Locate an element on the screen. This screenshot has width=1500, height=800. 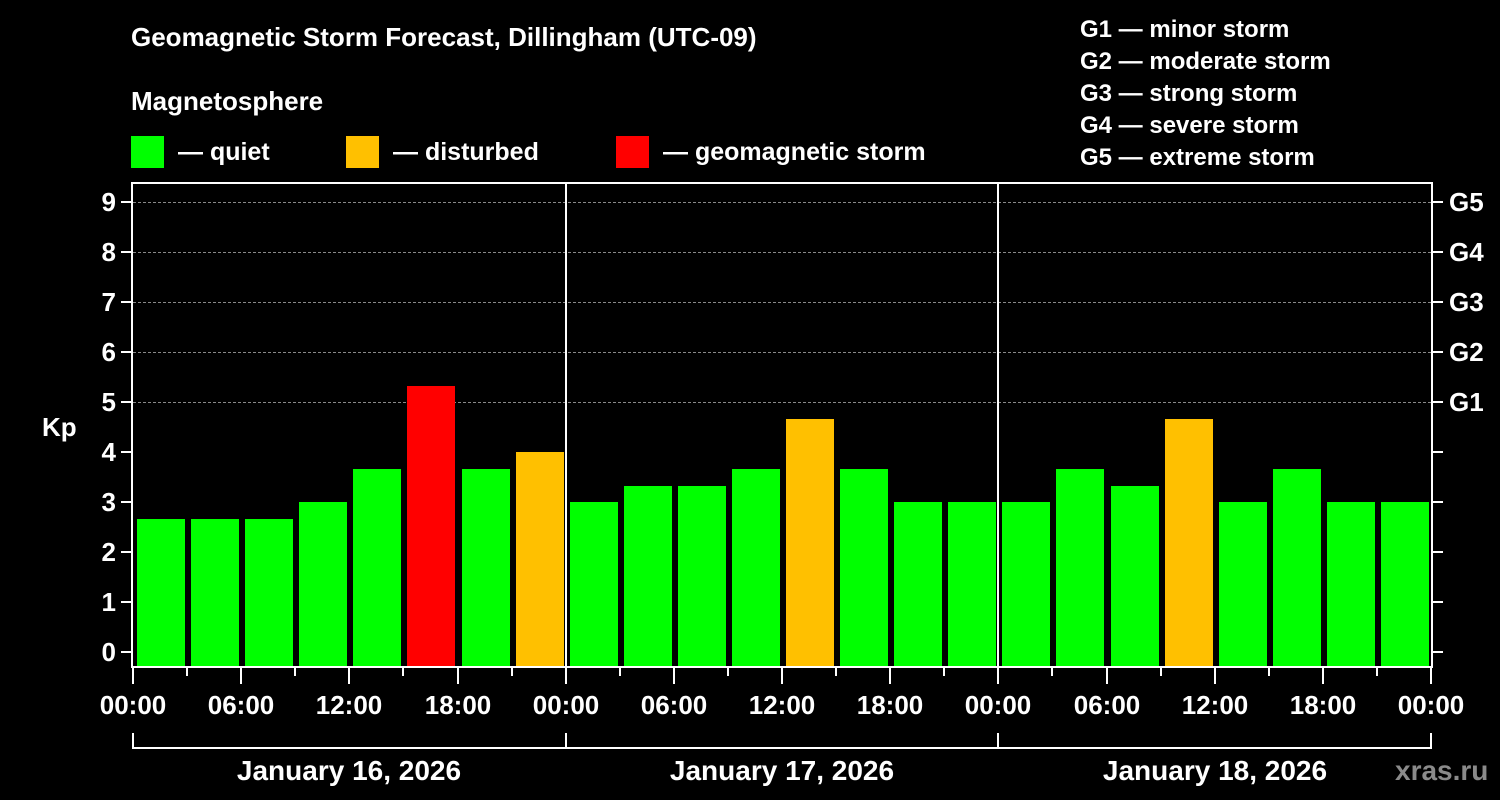
legend-storm: — geomagnetic storm is located at coordinates (771, 152).